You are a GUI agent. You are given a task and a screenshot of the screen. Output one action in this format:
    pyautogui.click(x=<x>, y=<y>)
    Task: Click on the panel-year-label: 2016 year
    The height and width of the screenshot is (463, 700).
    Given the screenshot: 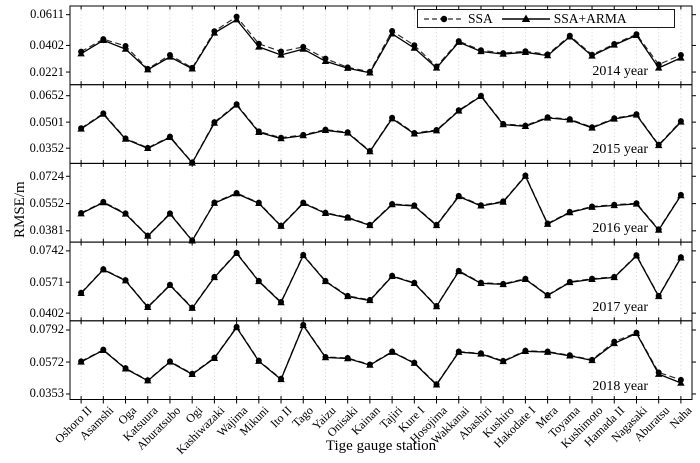 What is the action you would take?
    pyautogui.click(x=620, y=229)
    